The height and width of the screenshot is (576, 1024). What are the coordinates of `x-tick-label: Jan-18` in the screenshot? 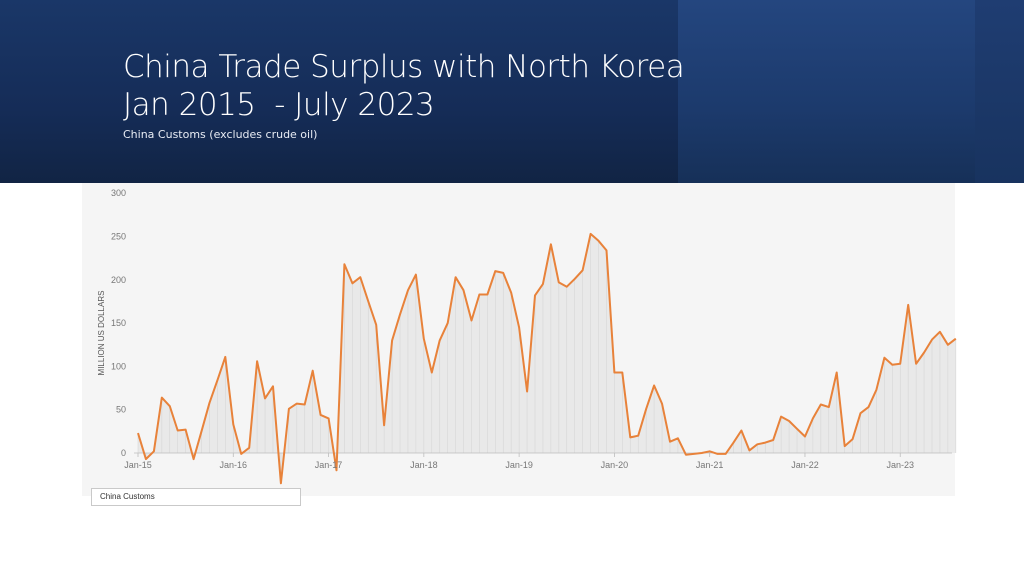 It's located at (424, 465).